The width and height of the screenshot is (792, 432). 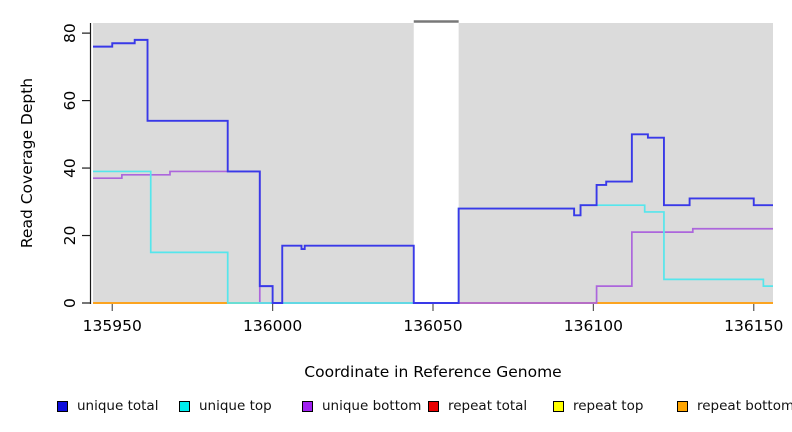 I want to click on repeat-top-swatch-icon, so click(x=558, y=406).